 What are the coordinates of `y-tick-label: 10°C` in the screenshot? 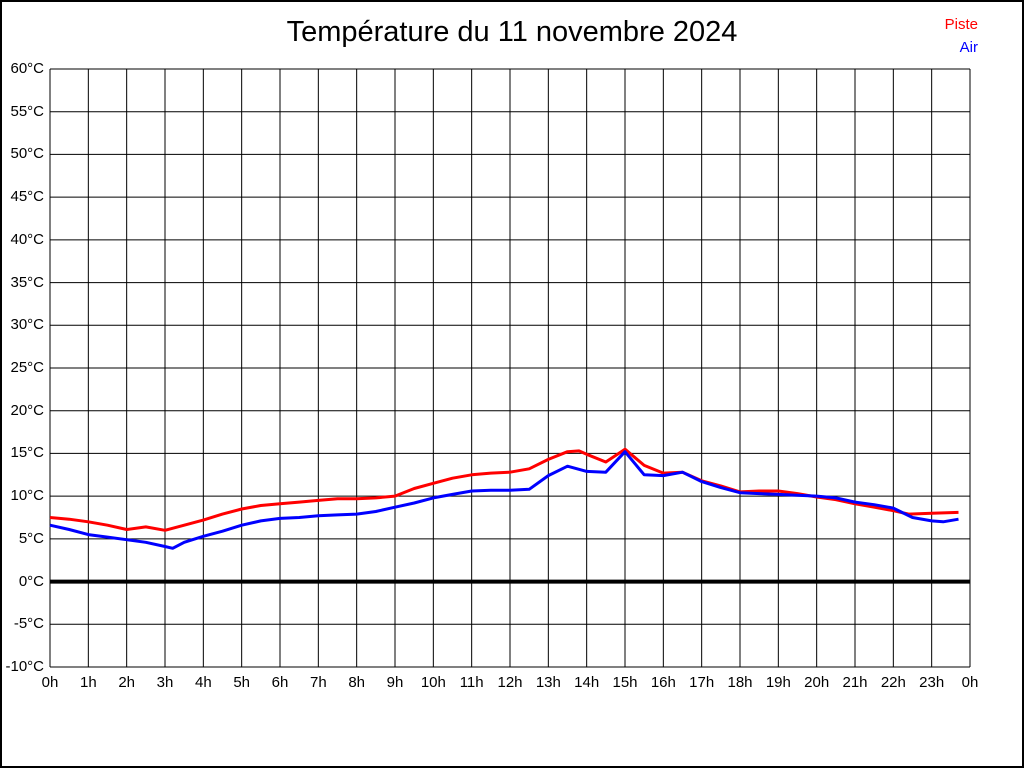 It's located at (27, 496).